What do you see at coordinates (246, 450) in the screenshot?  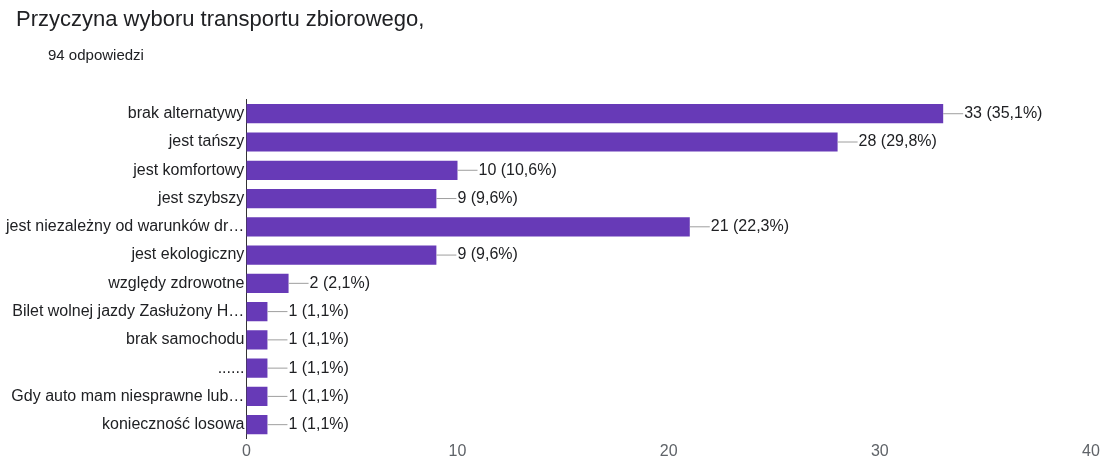 I see `x-tick-label: 0` at bounding box center [246, 450].